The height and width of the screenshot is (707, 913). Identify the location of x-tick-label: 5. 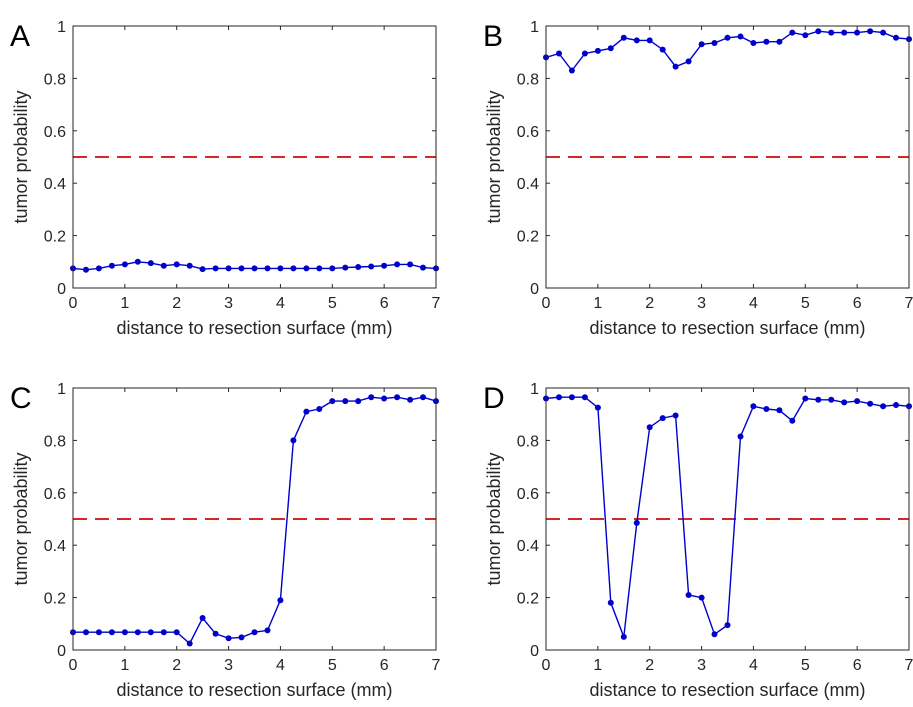
(332, 303).